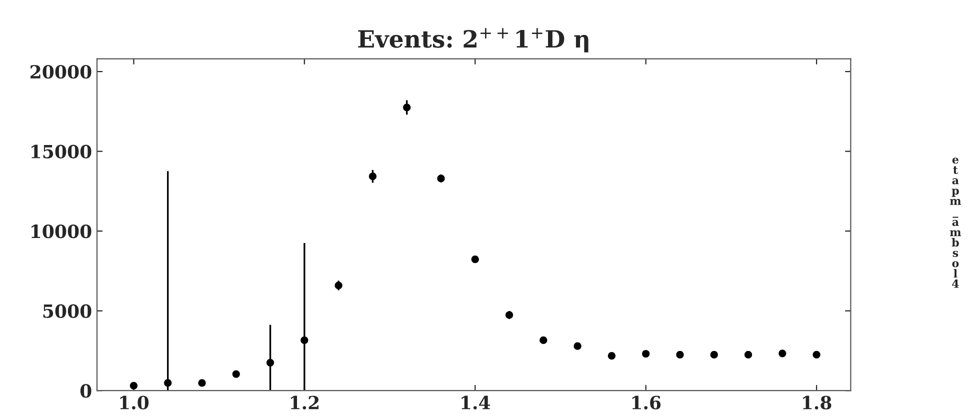  Describe the element at coordinates (304, 403) in the screenshot. I see `x-tick-label: 1.2` at that location.